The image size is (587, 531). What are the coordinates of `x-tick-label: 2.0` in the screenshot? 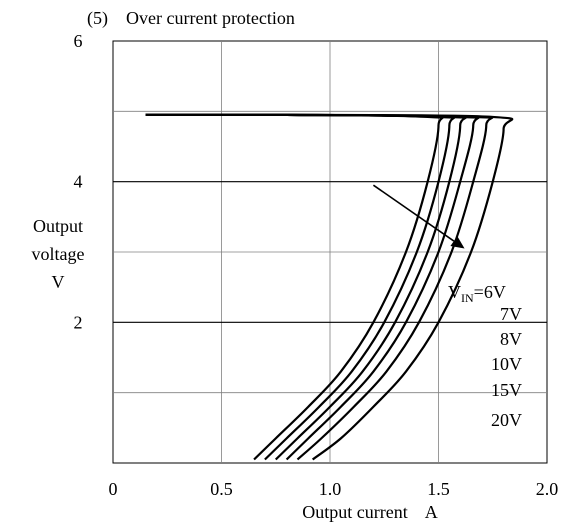 It's located at (547, 489).